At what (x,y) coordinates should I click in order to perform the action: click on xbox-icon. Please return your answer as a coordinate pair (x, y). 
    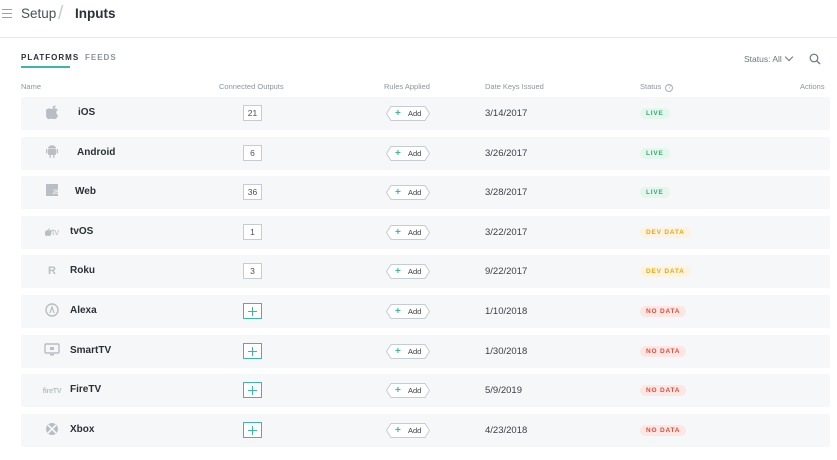
    Looking at the image, I should click on (52, 430).